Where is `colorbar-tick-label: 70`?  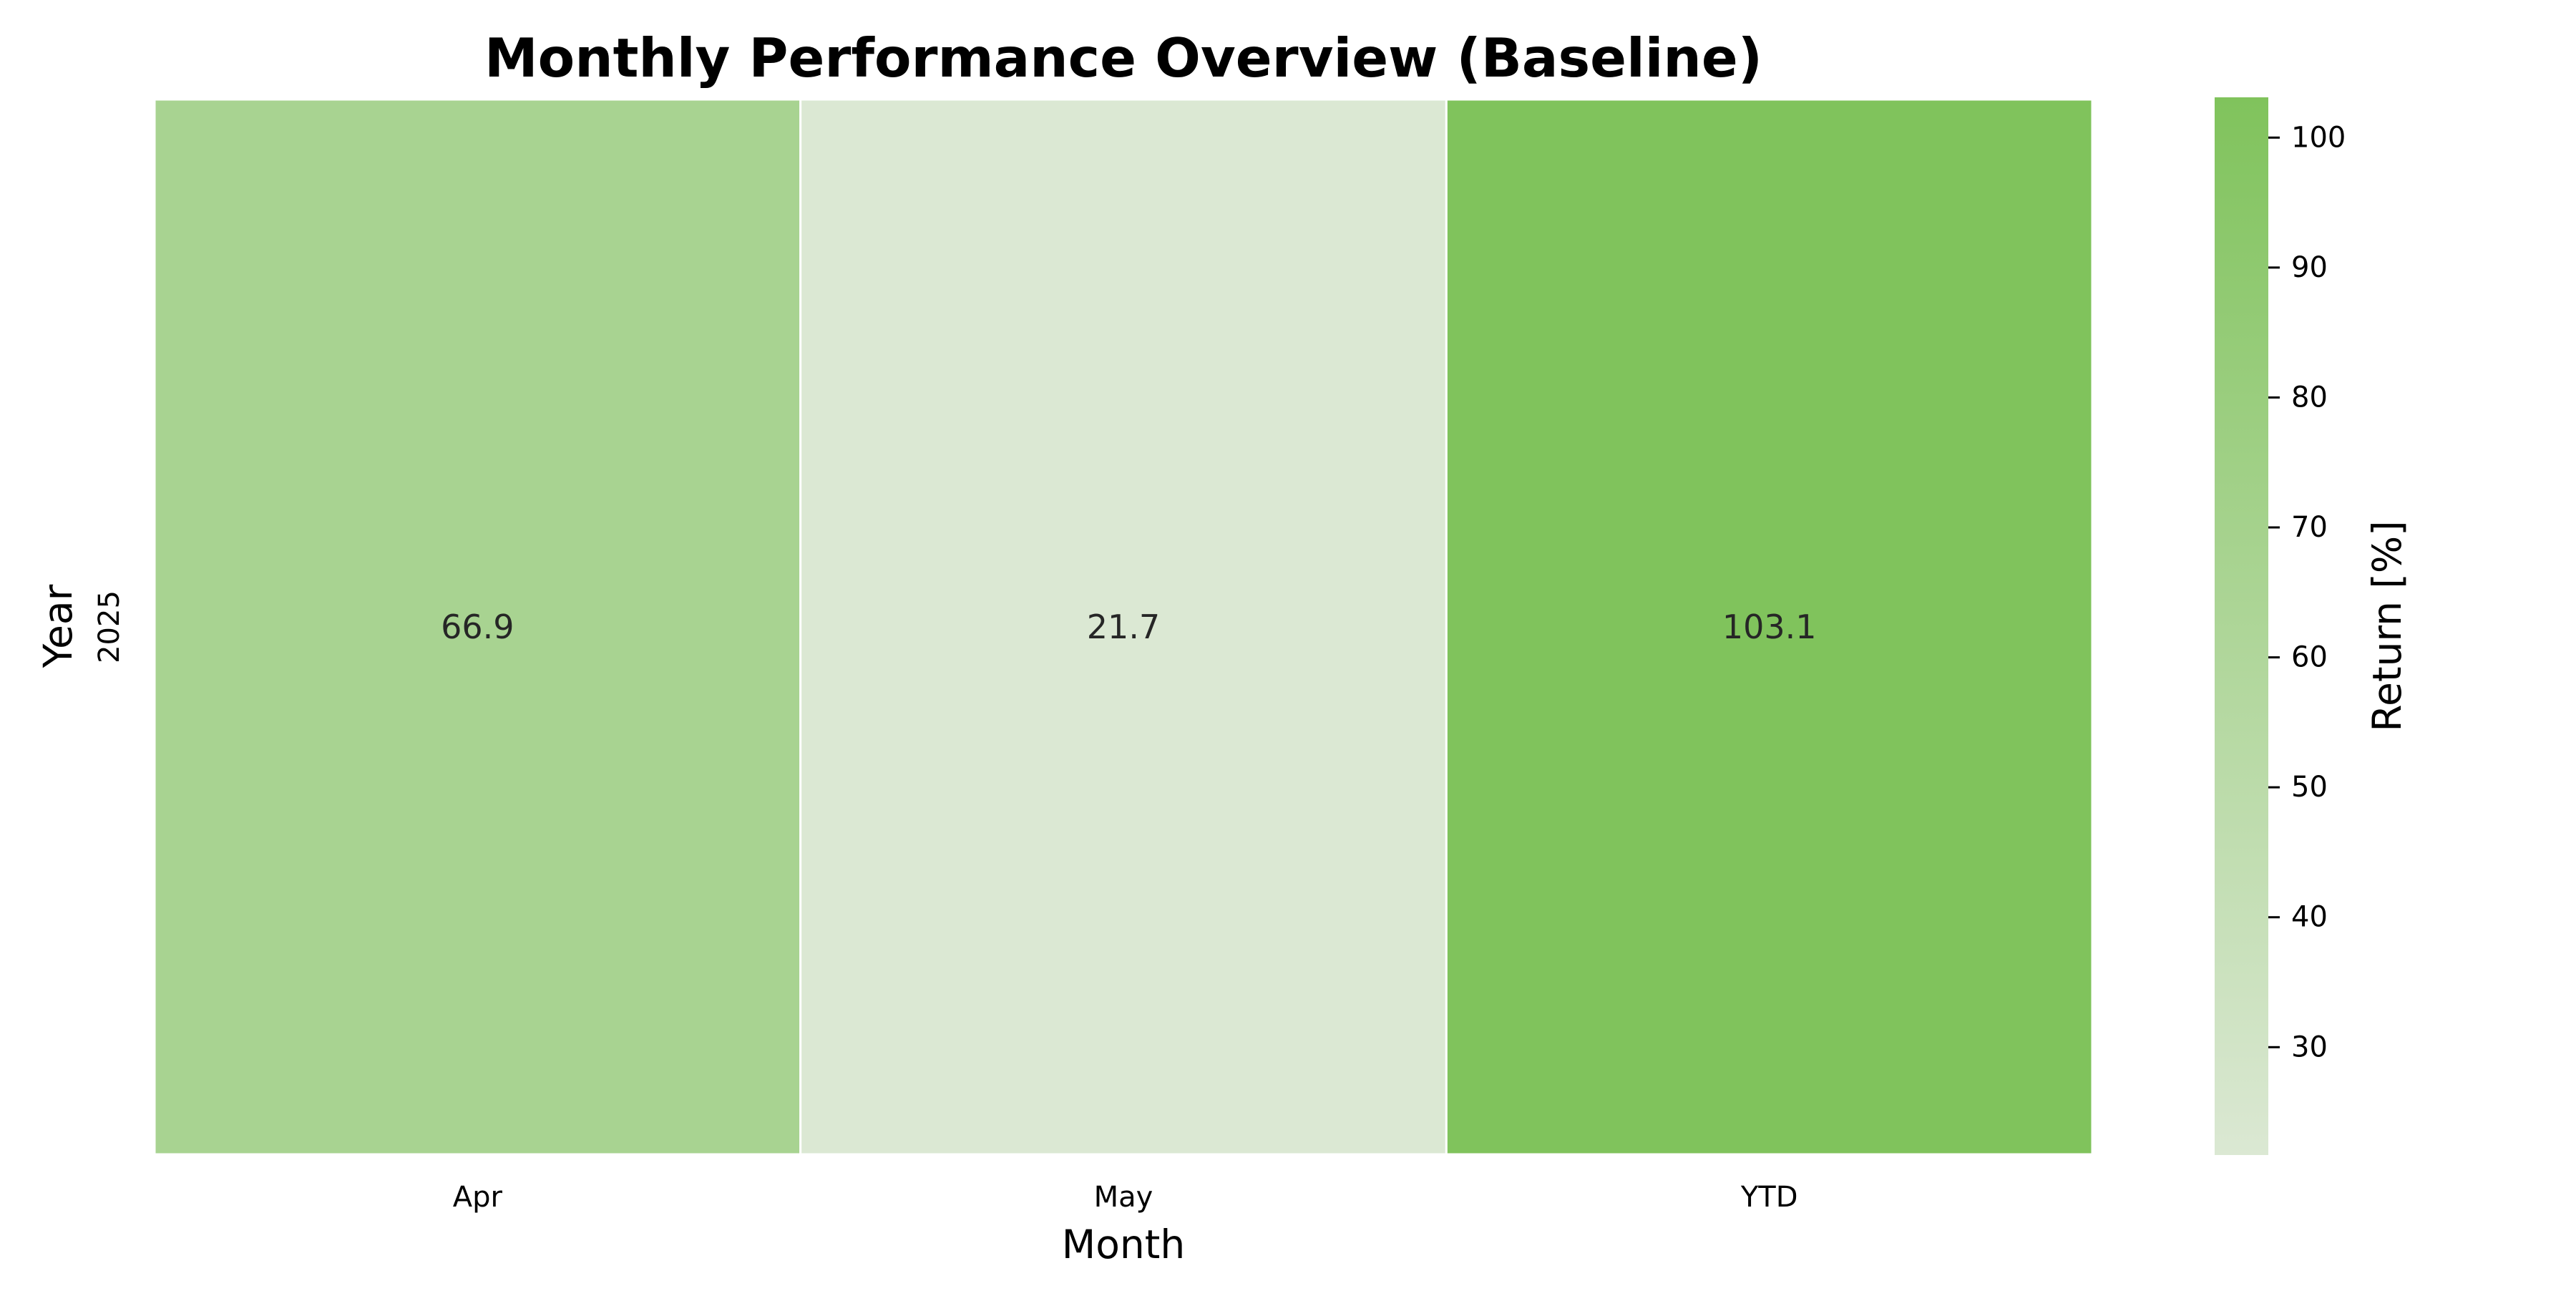
colorbar-tick-label: 70 is located at coordinates (2309, 527).